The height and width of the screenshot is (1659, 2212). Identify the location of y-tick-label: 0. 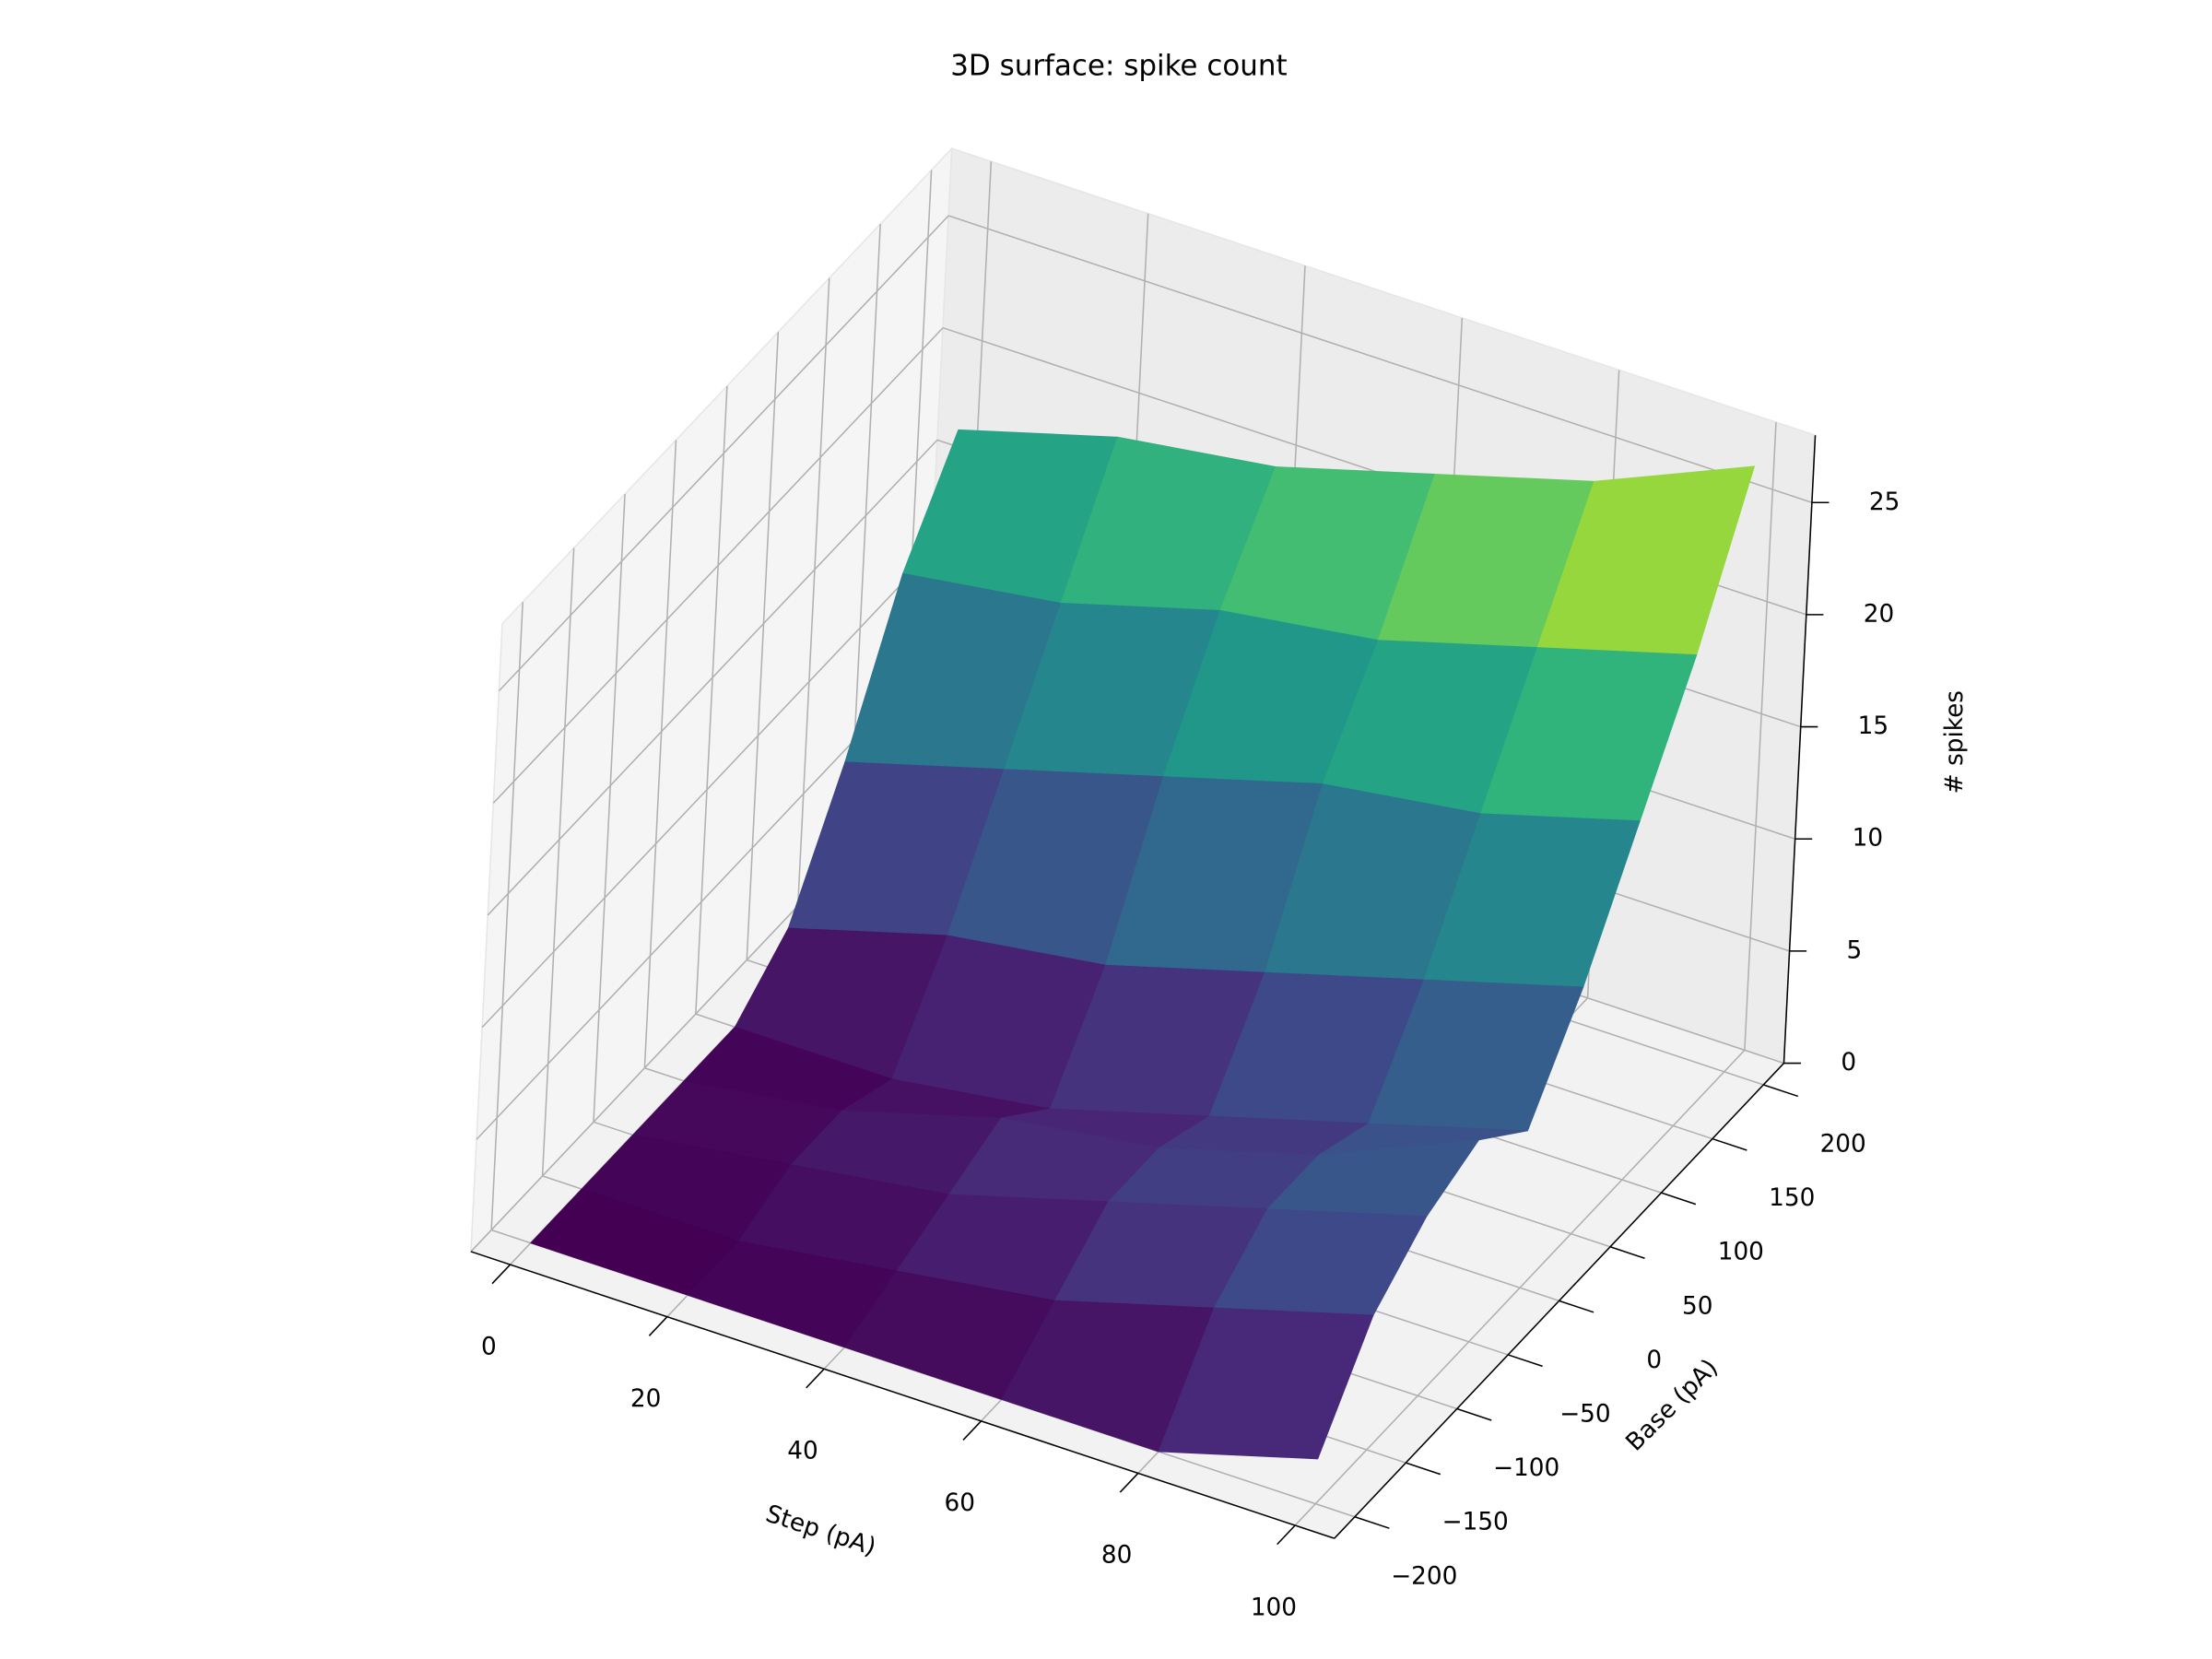
(1654, 1360).